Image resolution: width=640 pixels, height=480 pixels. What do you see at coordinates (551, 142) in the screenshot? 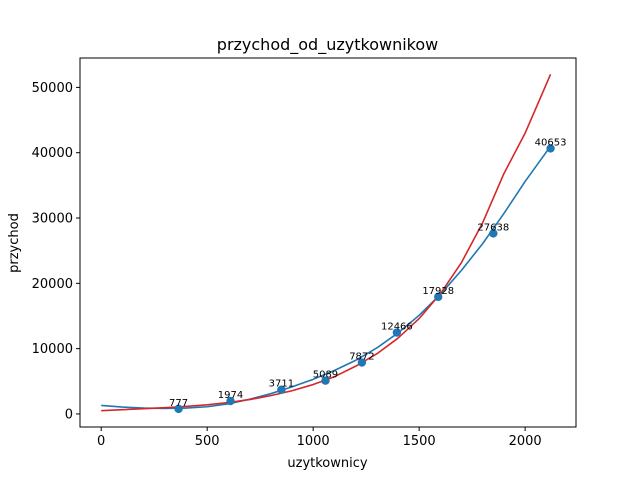
I see `data-label-8: 40653` at bounding box center [551, 142].